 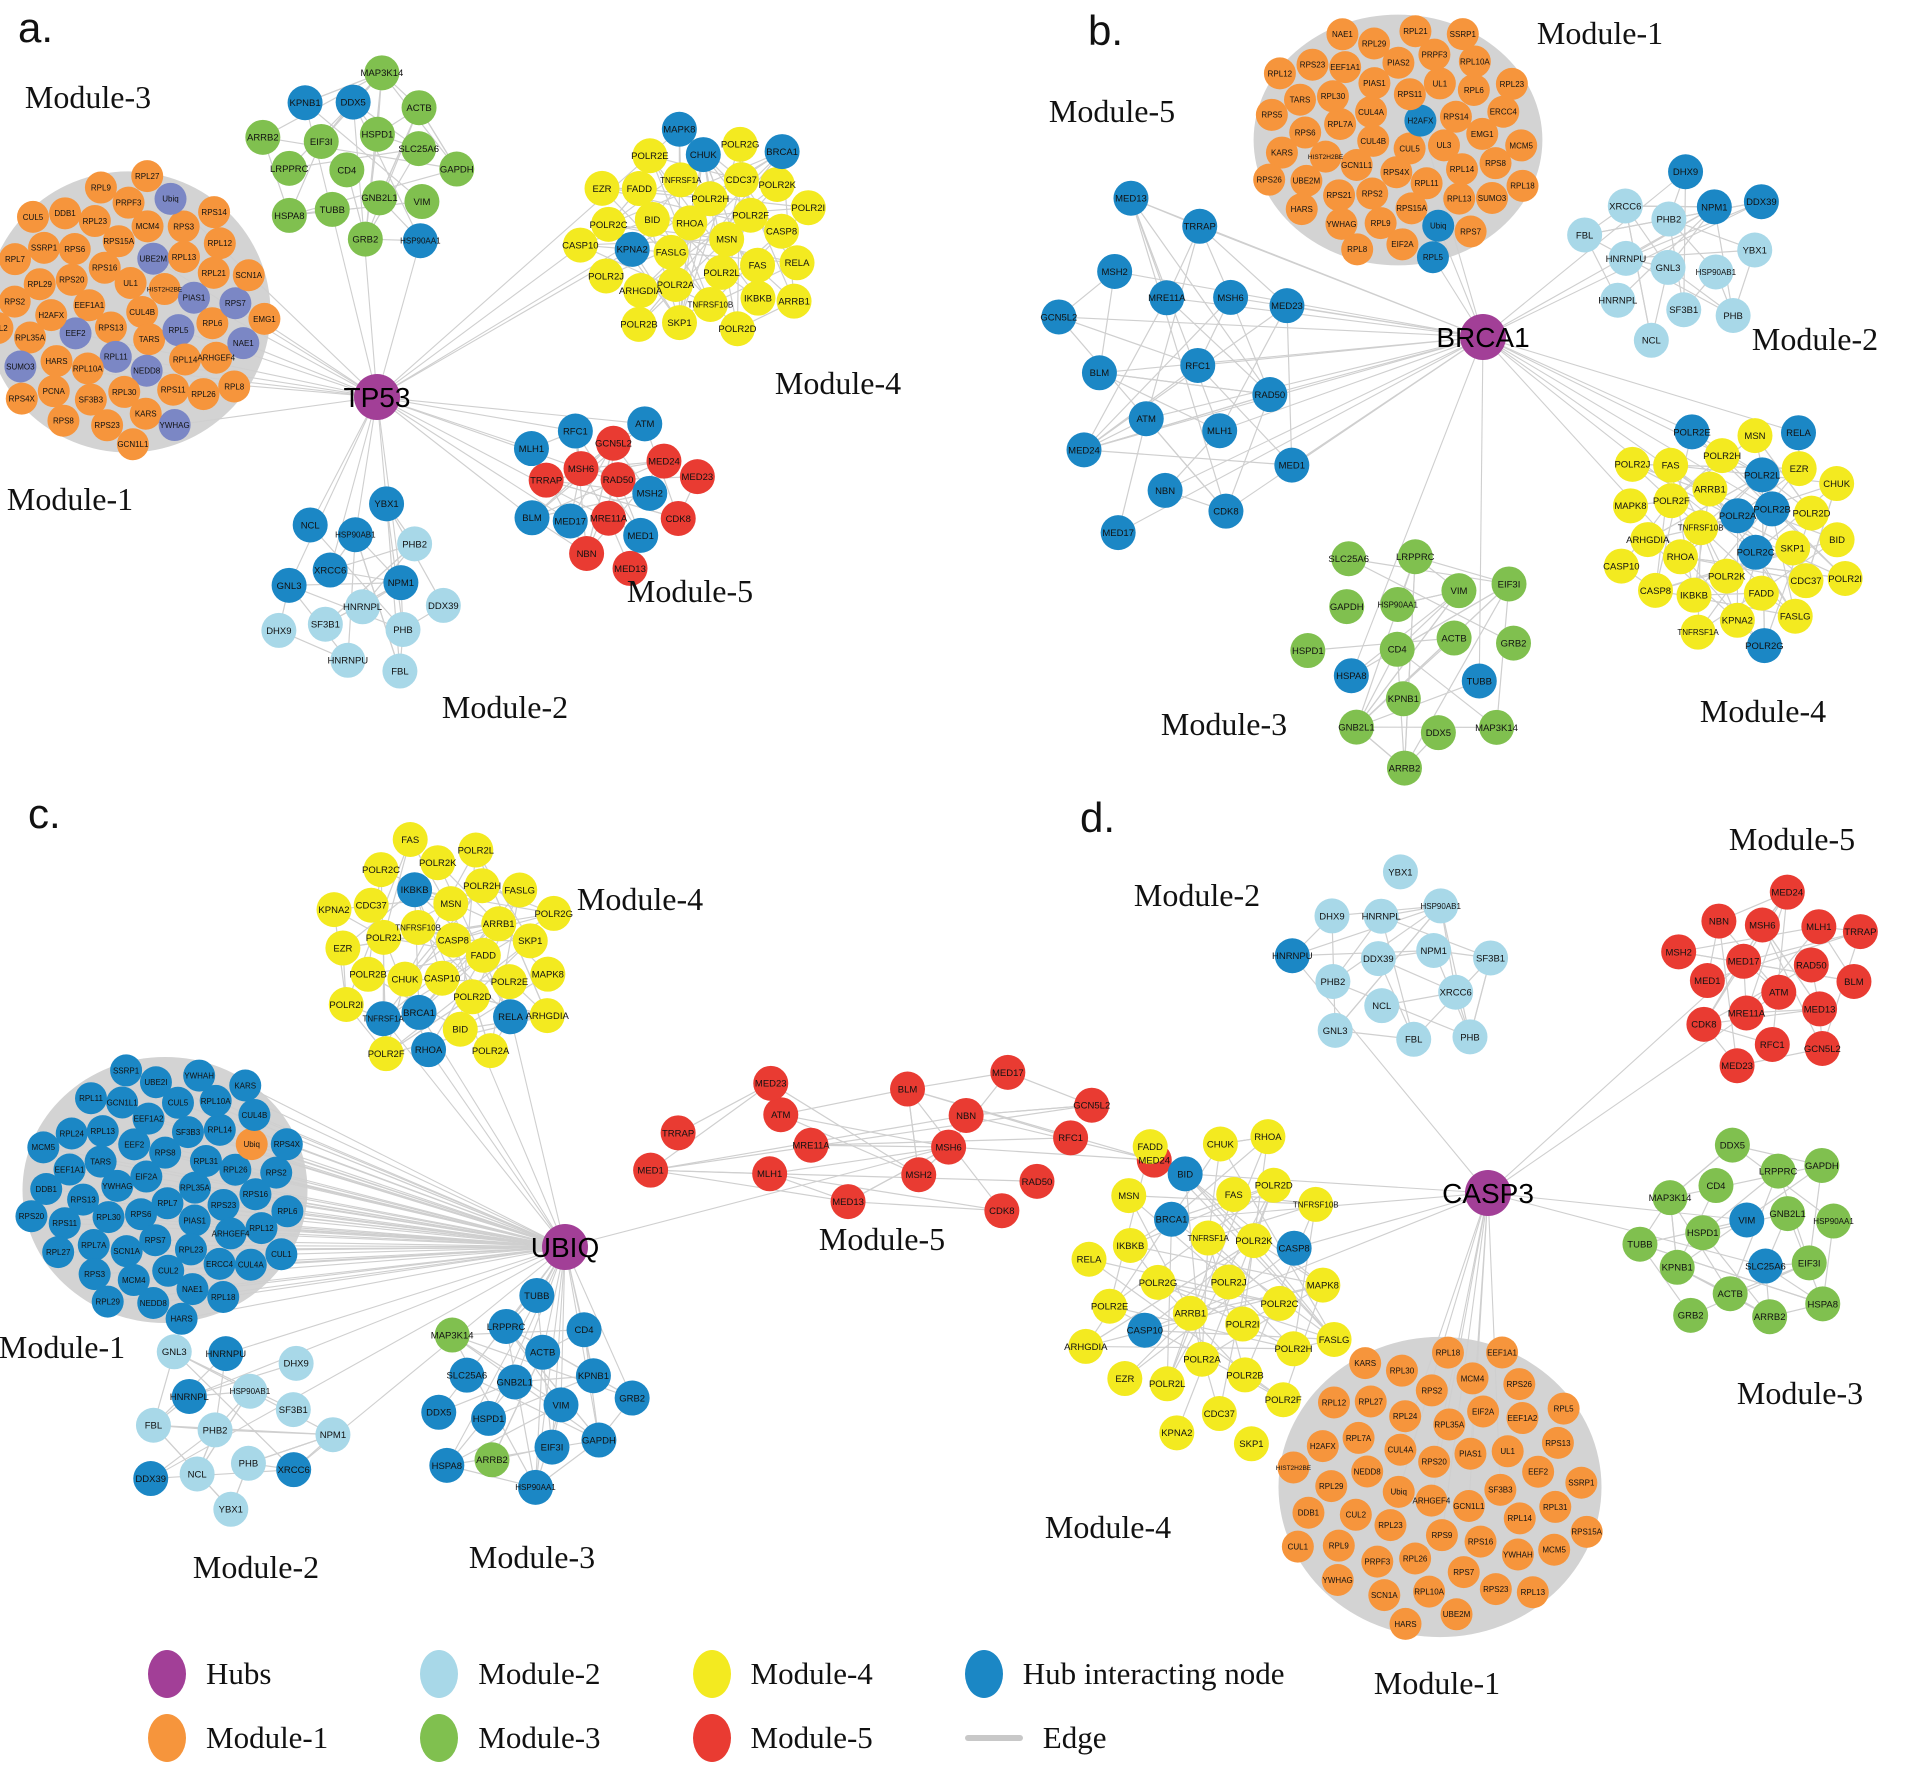 What do you see at coordinates (1411, 208) in the screenshot?
I see `node-RPS15A` at bounding box center [1411, 208].